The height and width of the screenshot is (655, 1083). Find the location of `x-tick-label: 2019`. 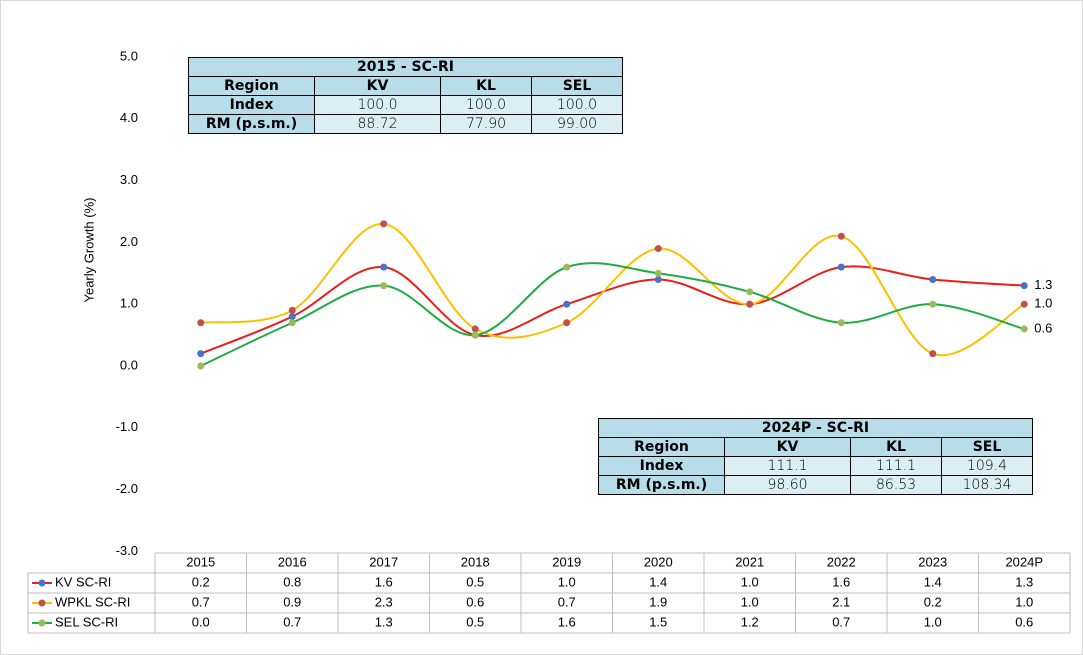

x-tick-label: 2019 is located at coordinates (566, 561).